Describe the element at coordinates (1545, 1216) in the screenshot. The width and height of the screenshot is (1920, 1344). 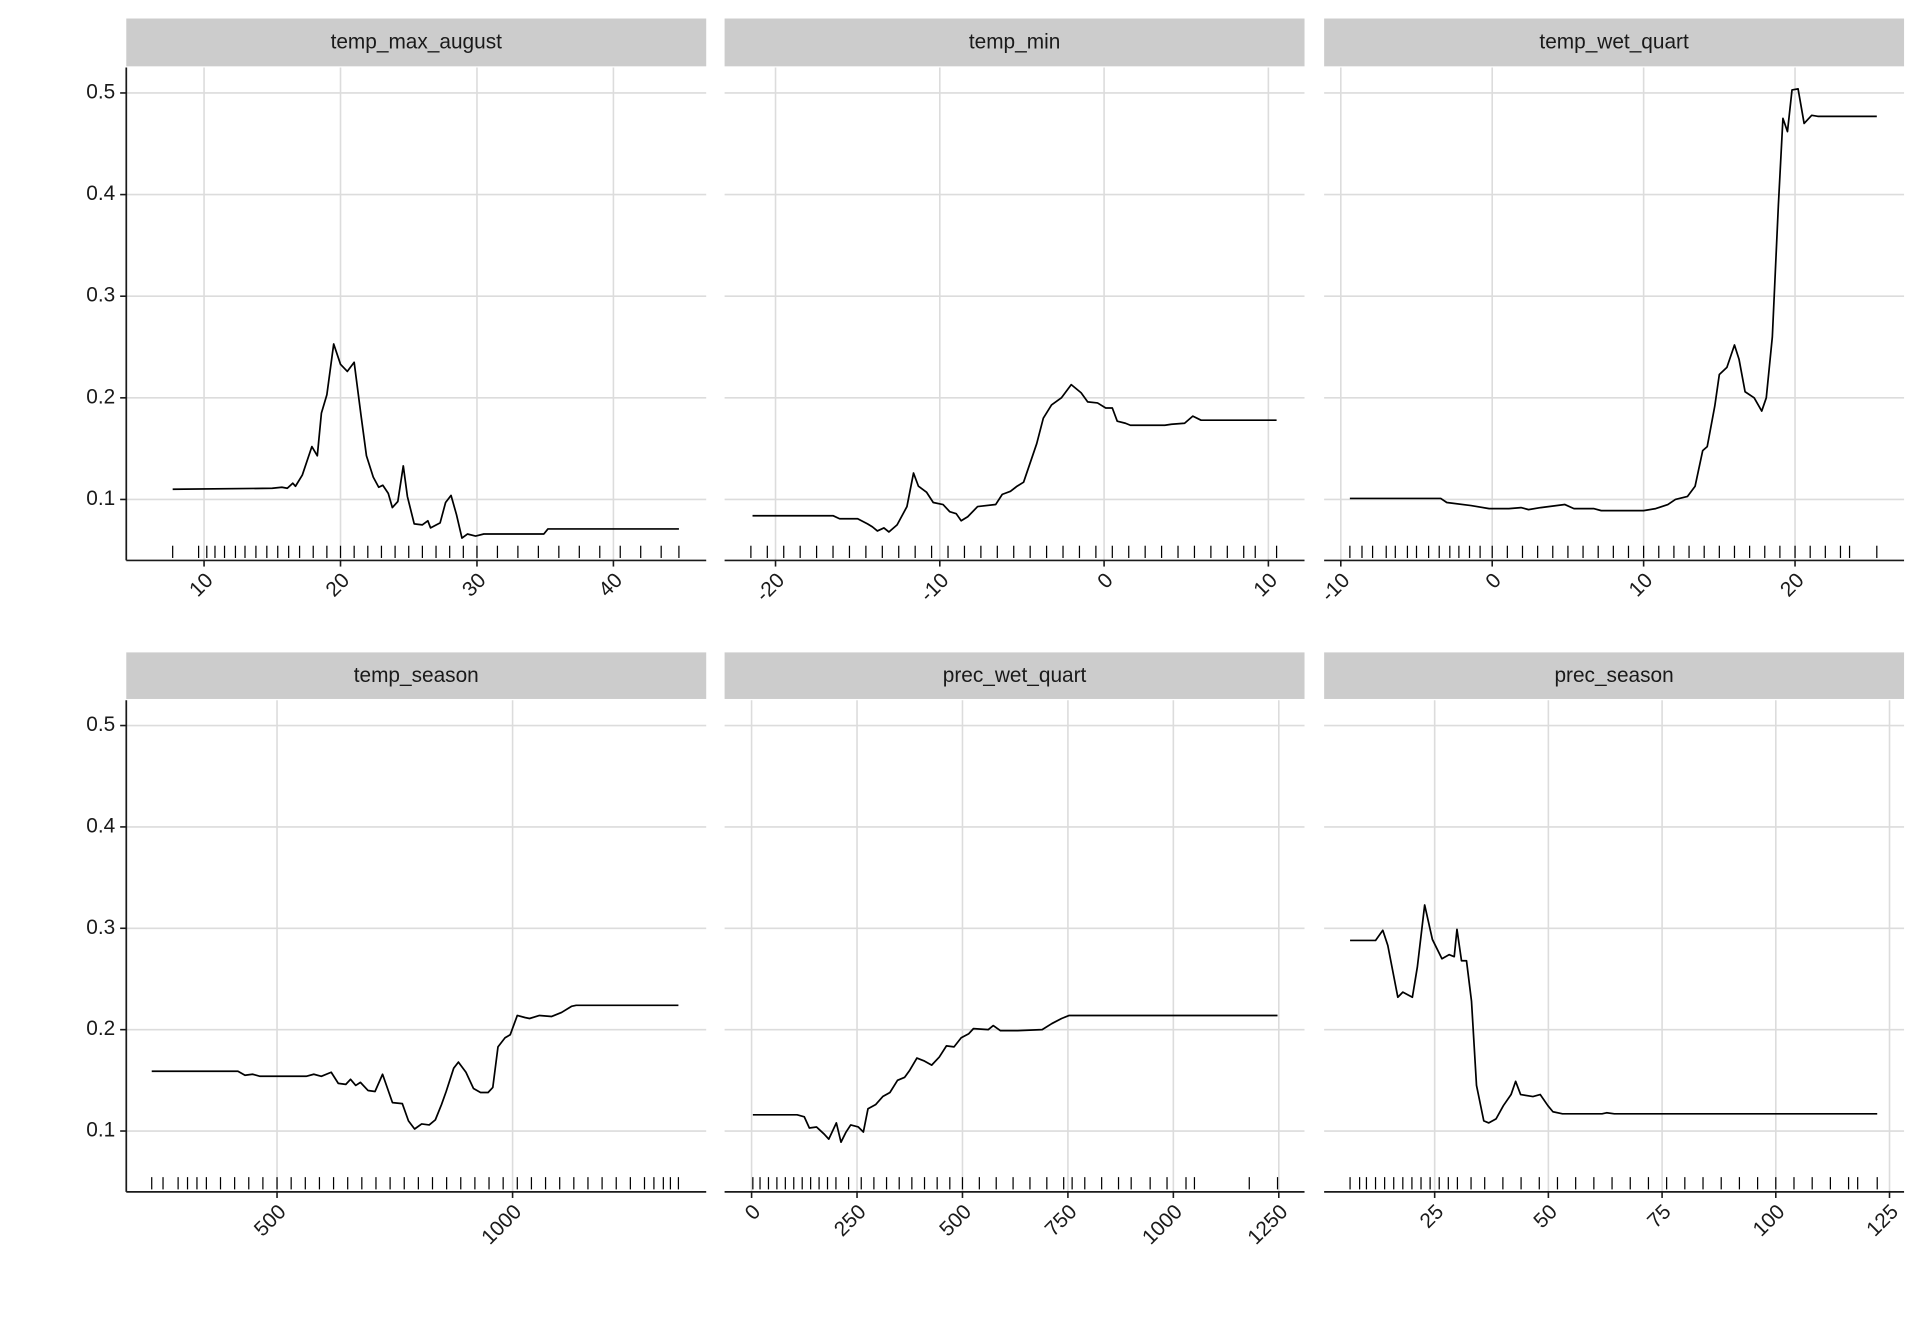
I see `x-tick-label: 50` at that location.